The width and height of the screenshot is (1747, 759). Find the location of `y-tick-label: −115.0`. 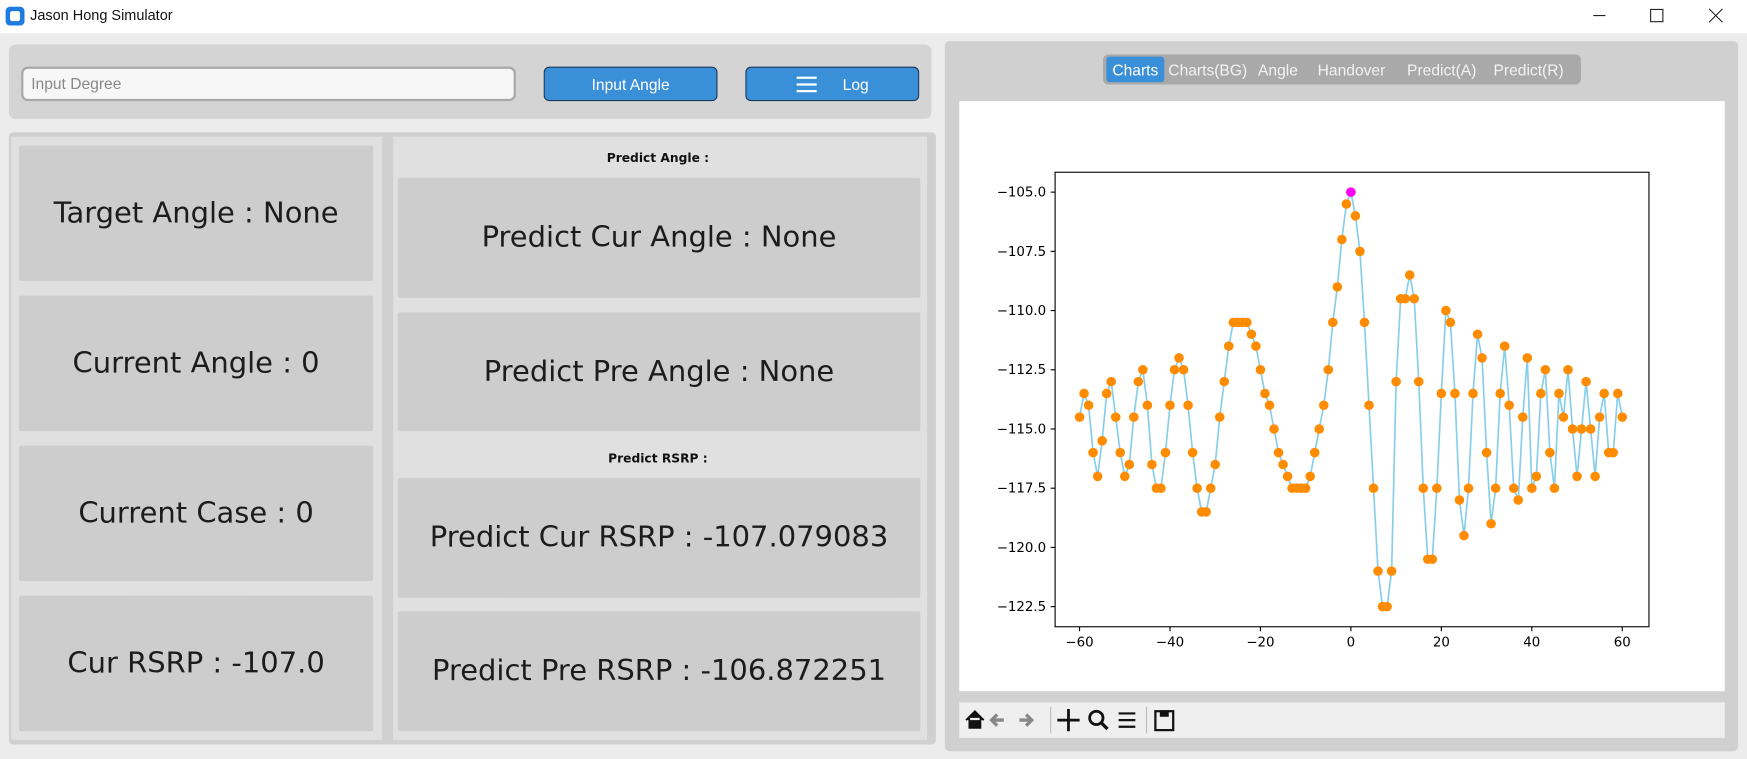

y-tick-label: −115.0 is located at coordinates (1021, 429).